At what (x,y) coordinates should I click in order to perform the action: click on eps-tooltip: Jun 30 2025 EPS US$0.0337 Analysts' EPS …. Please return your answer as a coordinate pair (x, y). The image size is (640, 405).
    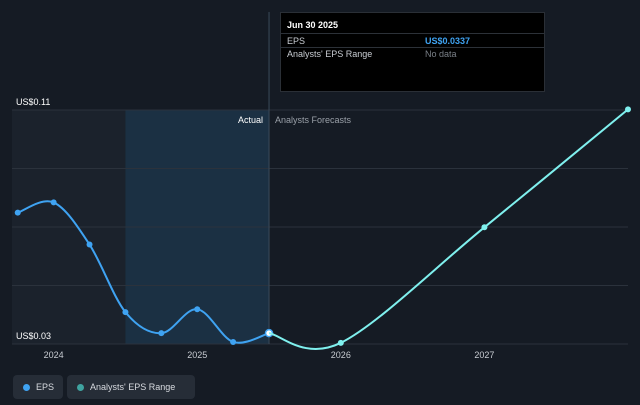
    Looking at the image, I should click on (412, 52).